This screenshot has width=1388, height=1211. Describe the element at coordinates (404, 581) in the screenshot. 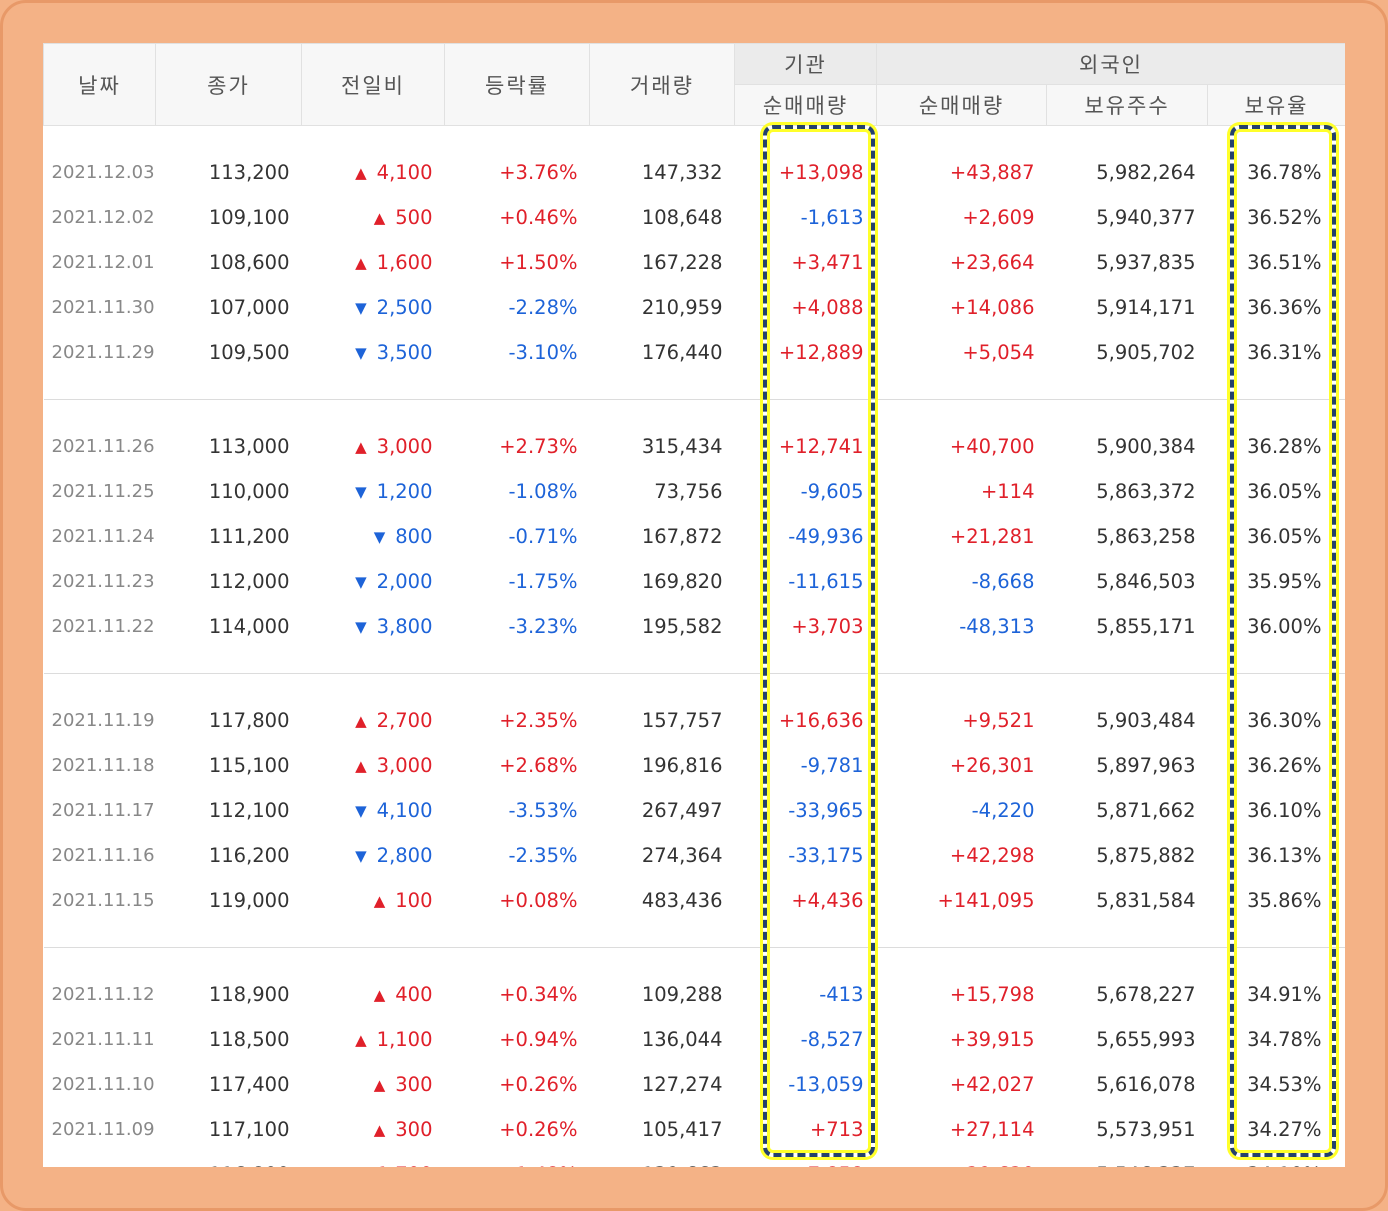

I see `change-value: 2,000` at that location.